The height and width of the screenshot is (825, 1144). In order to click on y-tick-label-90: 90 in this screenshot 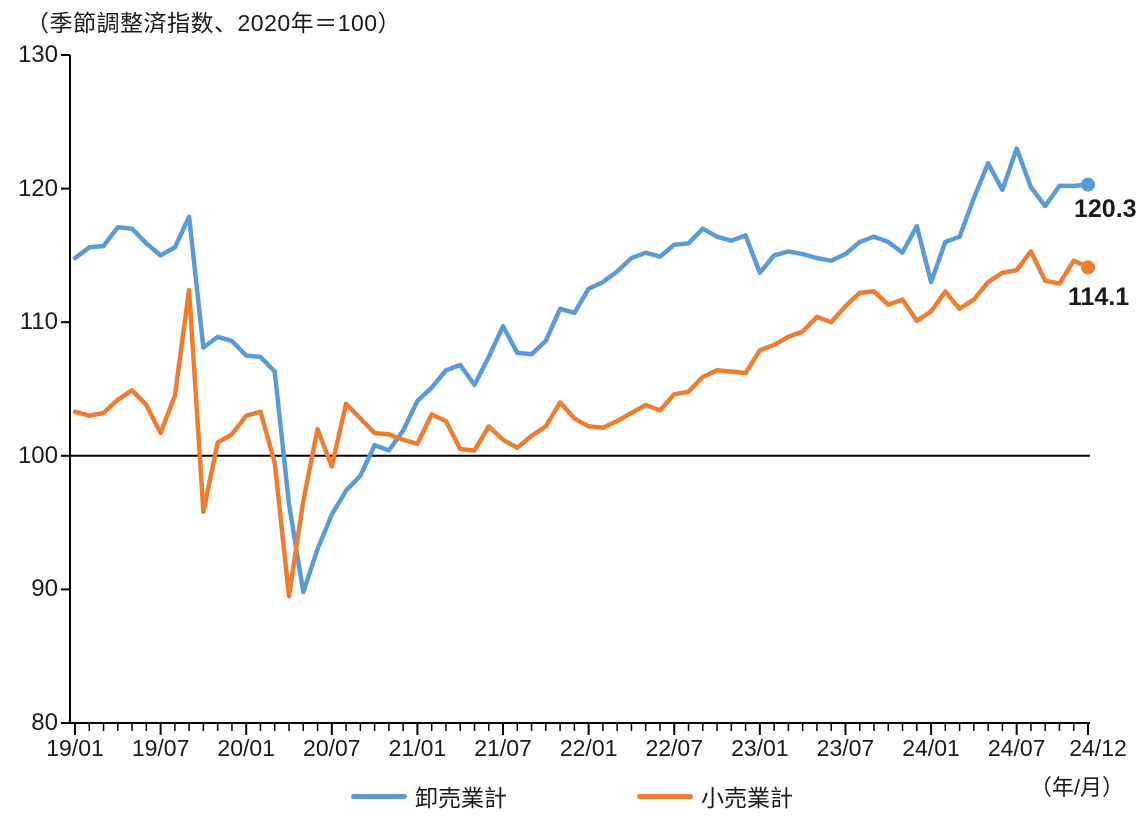, I will do `click(44, 589)`.